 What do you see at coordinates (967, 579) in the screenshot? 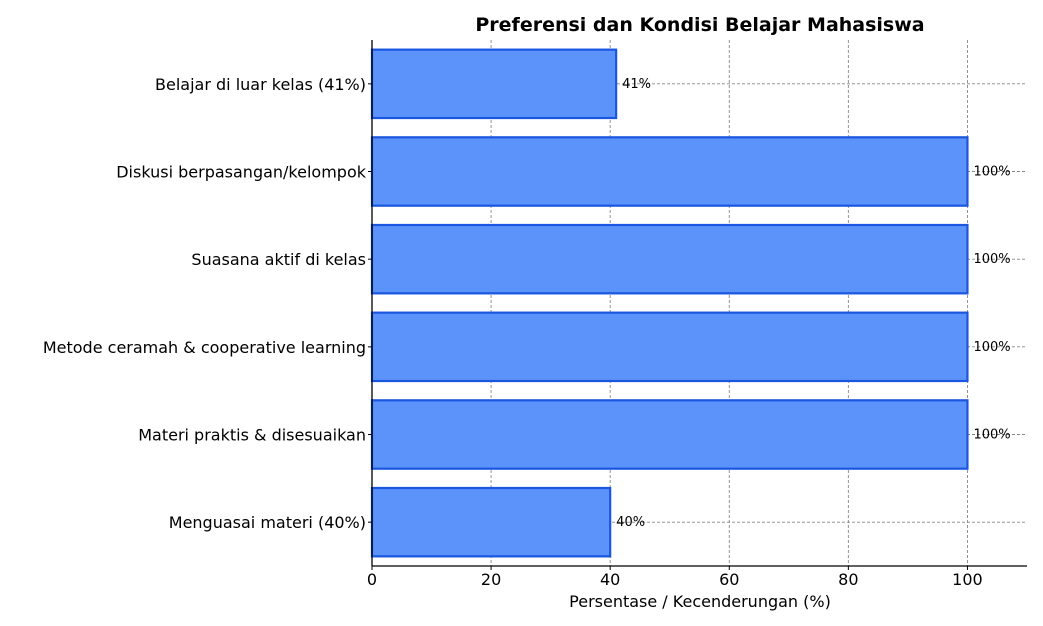
I see `x-tick-label: 100` at bounding box center [967, 579].